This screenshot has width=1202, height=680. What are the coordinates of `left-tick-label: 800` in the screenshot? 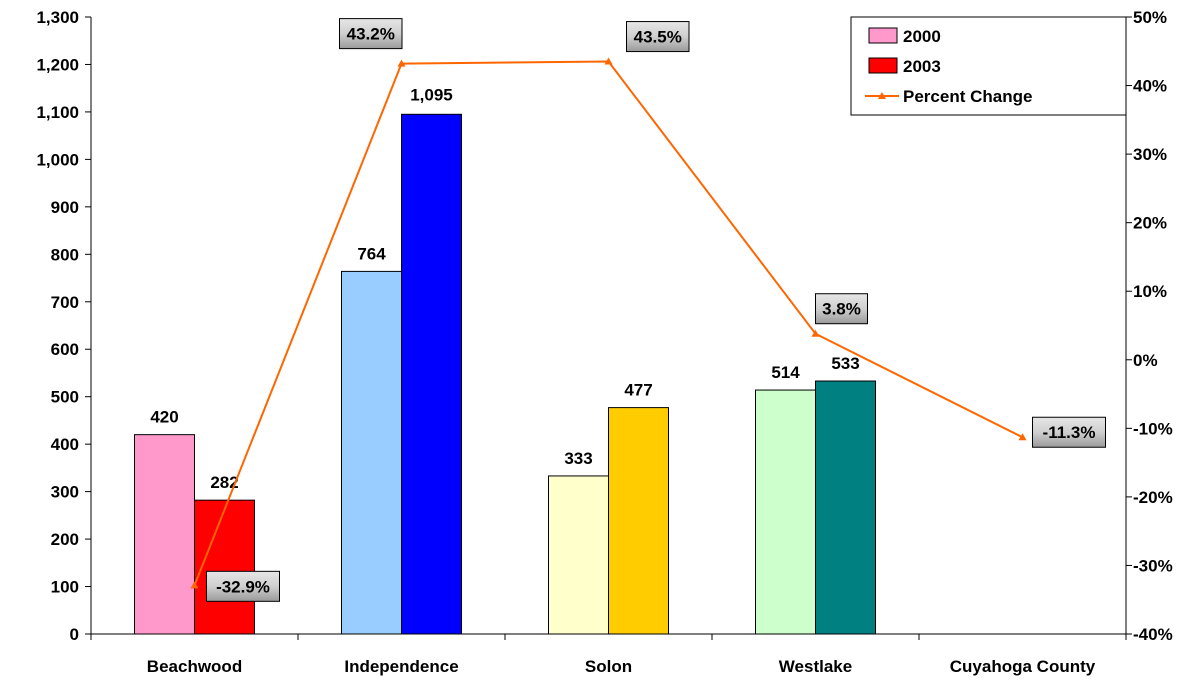 It's located at (65, 254).